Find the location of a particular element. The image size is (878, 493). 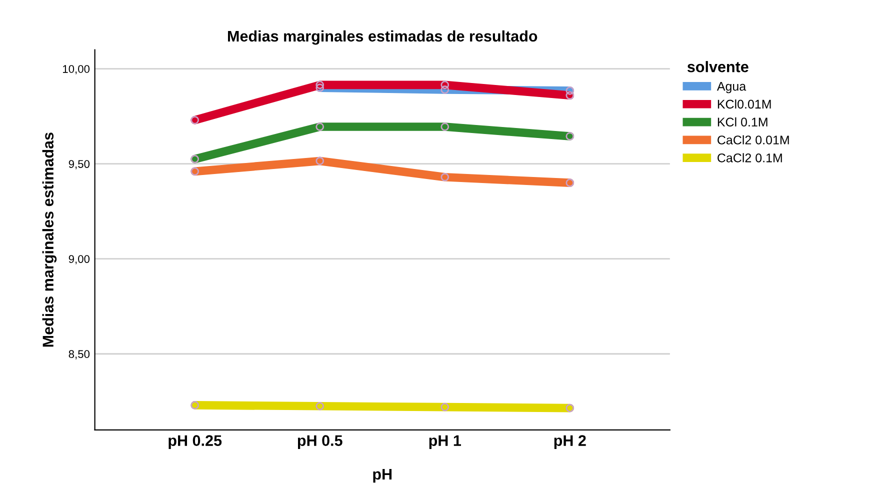

y-tick-label: 9,50 is located at coordinates (79, 165).